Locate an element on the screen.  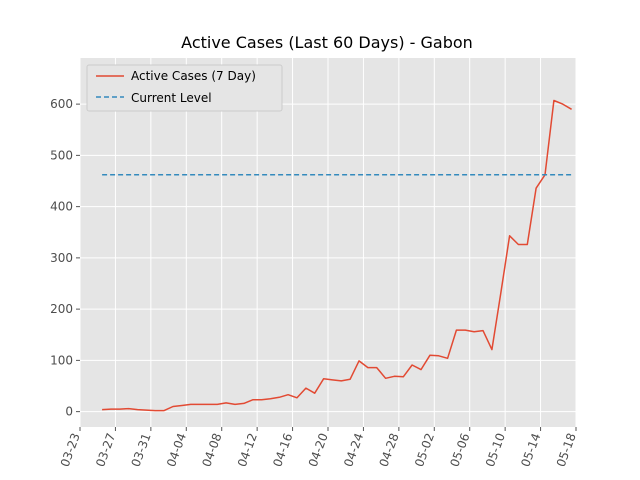
y-axis: 0 100 200 300 400 500 600 is located at coordinates (65, 258).